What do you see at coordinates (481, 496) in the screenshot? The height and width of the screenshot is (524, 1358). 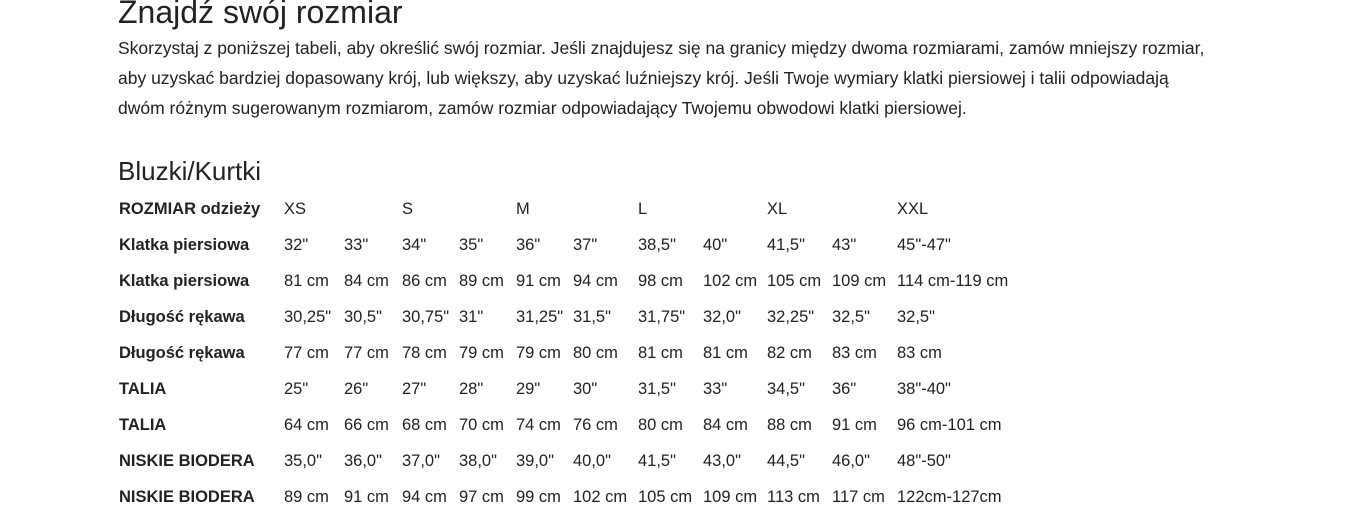 I see `table-cell: 97 cm` at bounding box center [481, 496].